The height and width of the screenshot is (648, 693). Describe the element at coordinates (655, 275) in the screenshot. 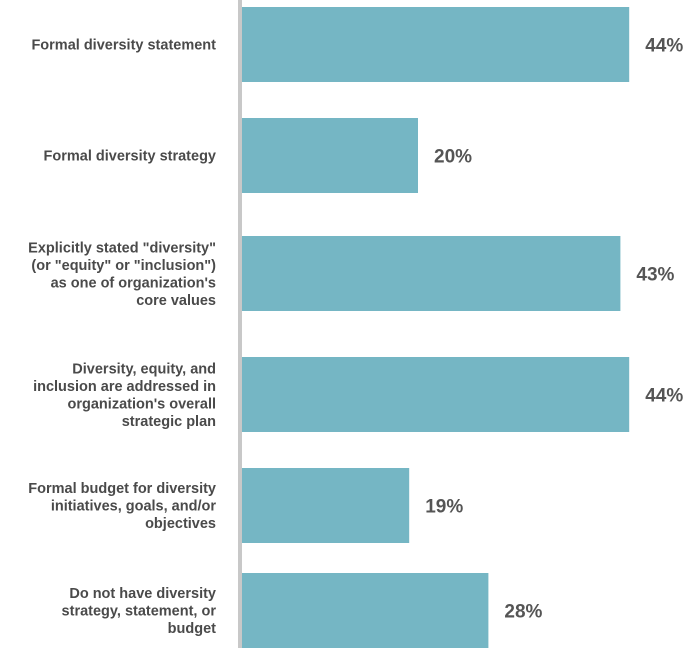

I see `value-label-3: 43%` at that location.